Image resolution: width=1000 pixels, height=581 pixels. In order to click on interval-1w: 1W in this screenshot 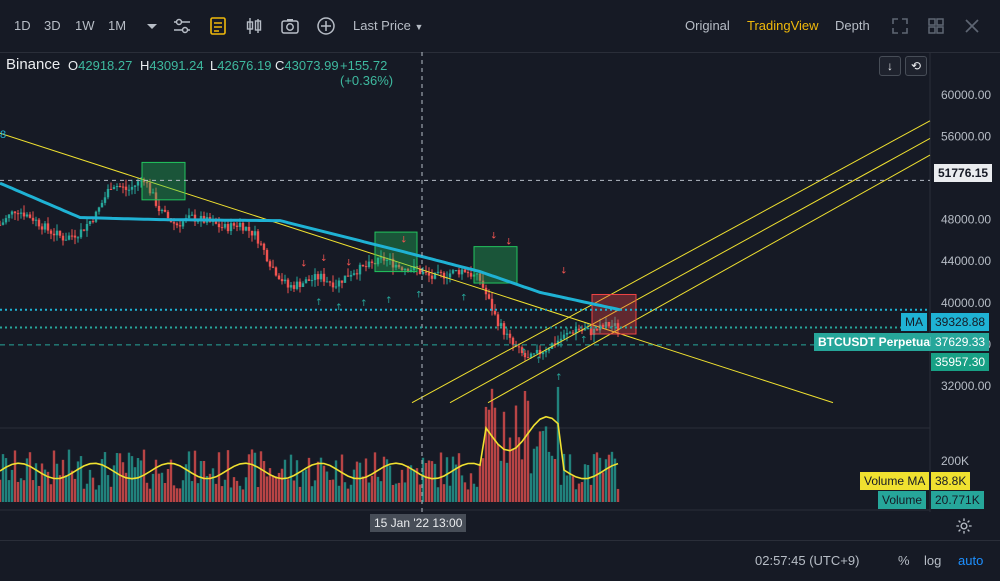, I will do `click(85, 25)`.